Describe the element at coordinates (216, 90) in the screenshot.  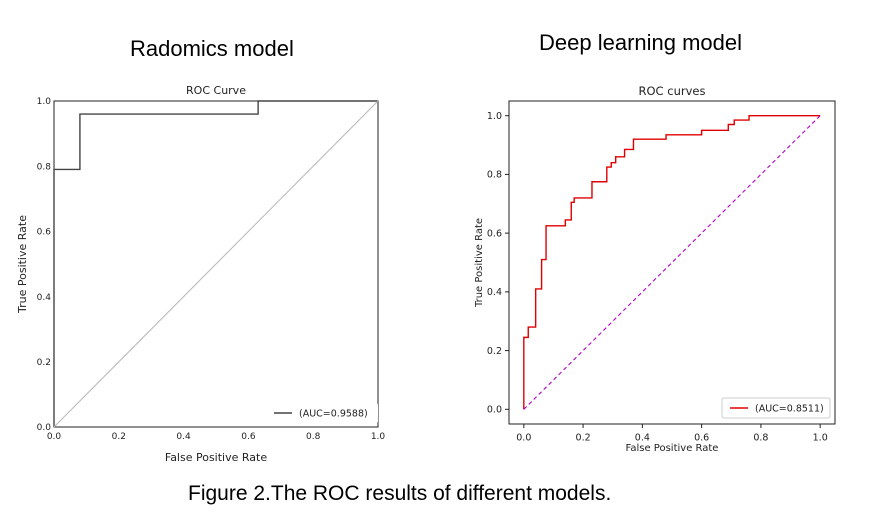
I see `chart-title: ROC Curve` at that location.